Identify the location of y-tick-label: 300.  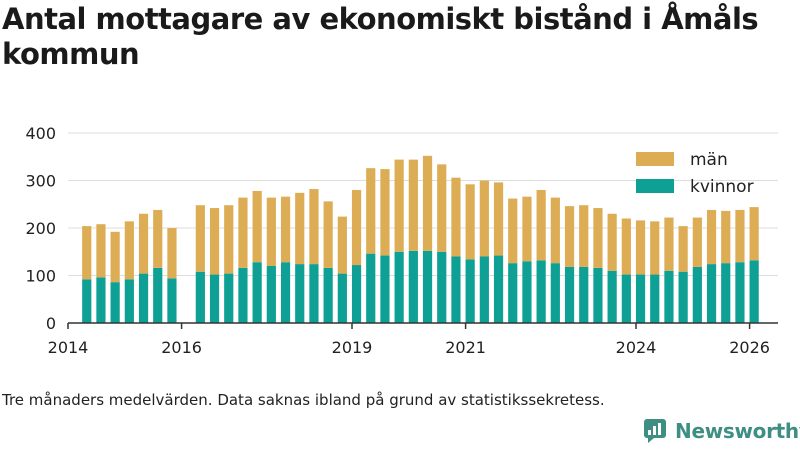
(40, 181).